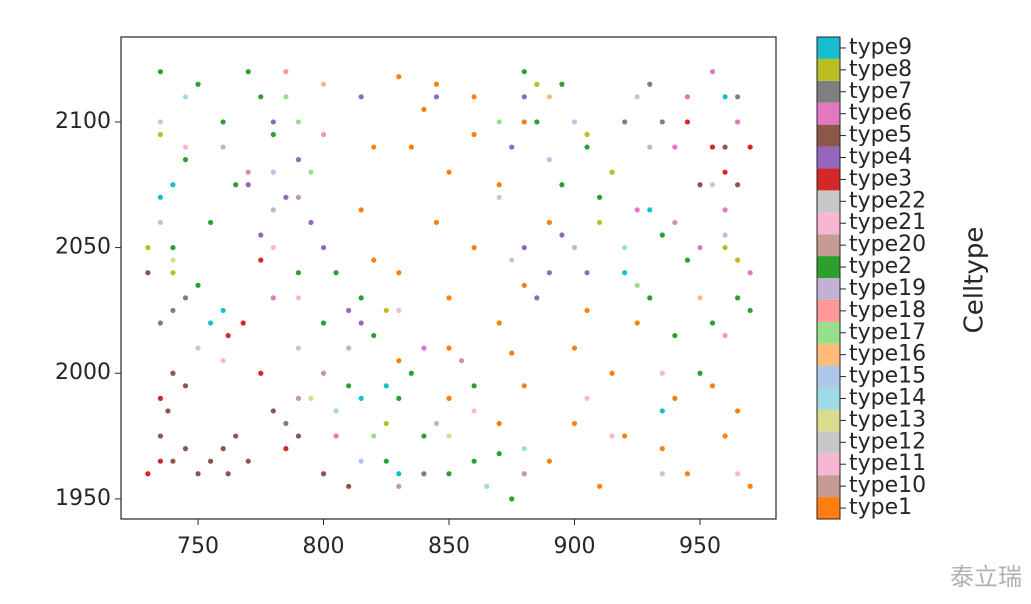 This screenshot has height=604, width=1031. What do you see at coordinates (887, 244) in the screenshot?
I see `colorbar-tick-label: type20` at bounding box center [887, 244].